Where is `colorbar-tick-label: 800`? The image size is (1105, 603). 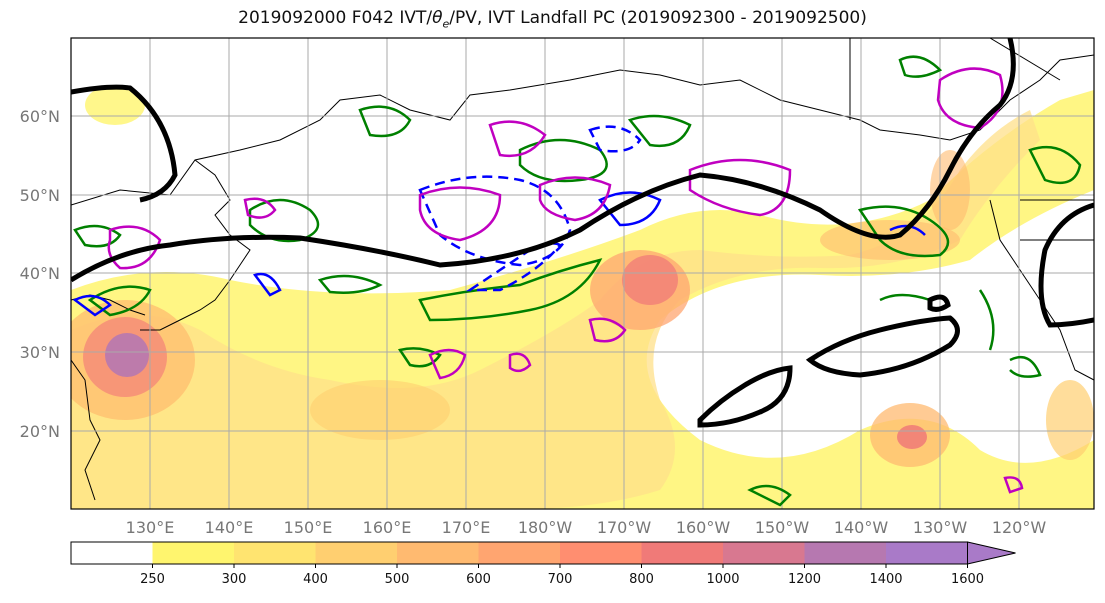
colorbar-tick-label: 800 is located at coordinates (641, 579).